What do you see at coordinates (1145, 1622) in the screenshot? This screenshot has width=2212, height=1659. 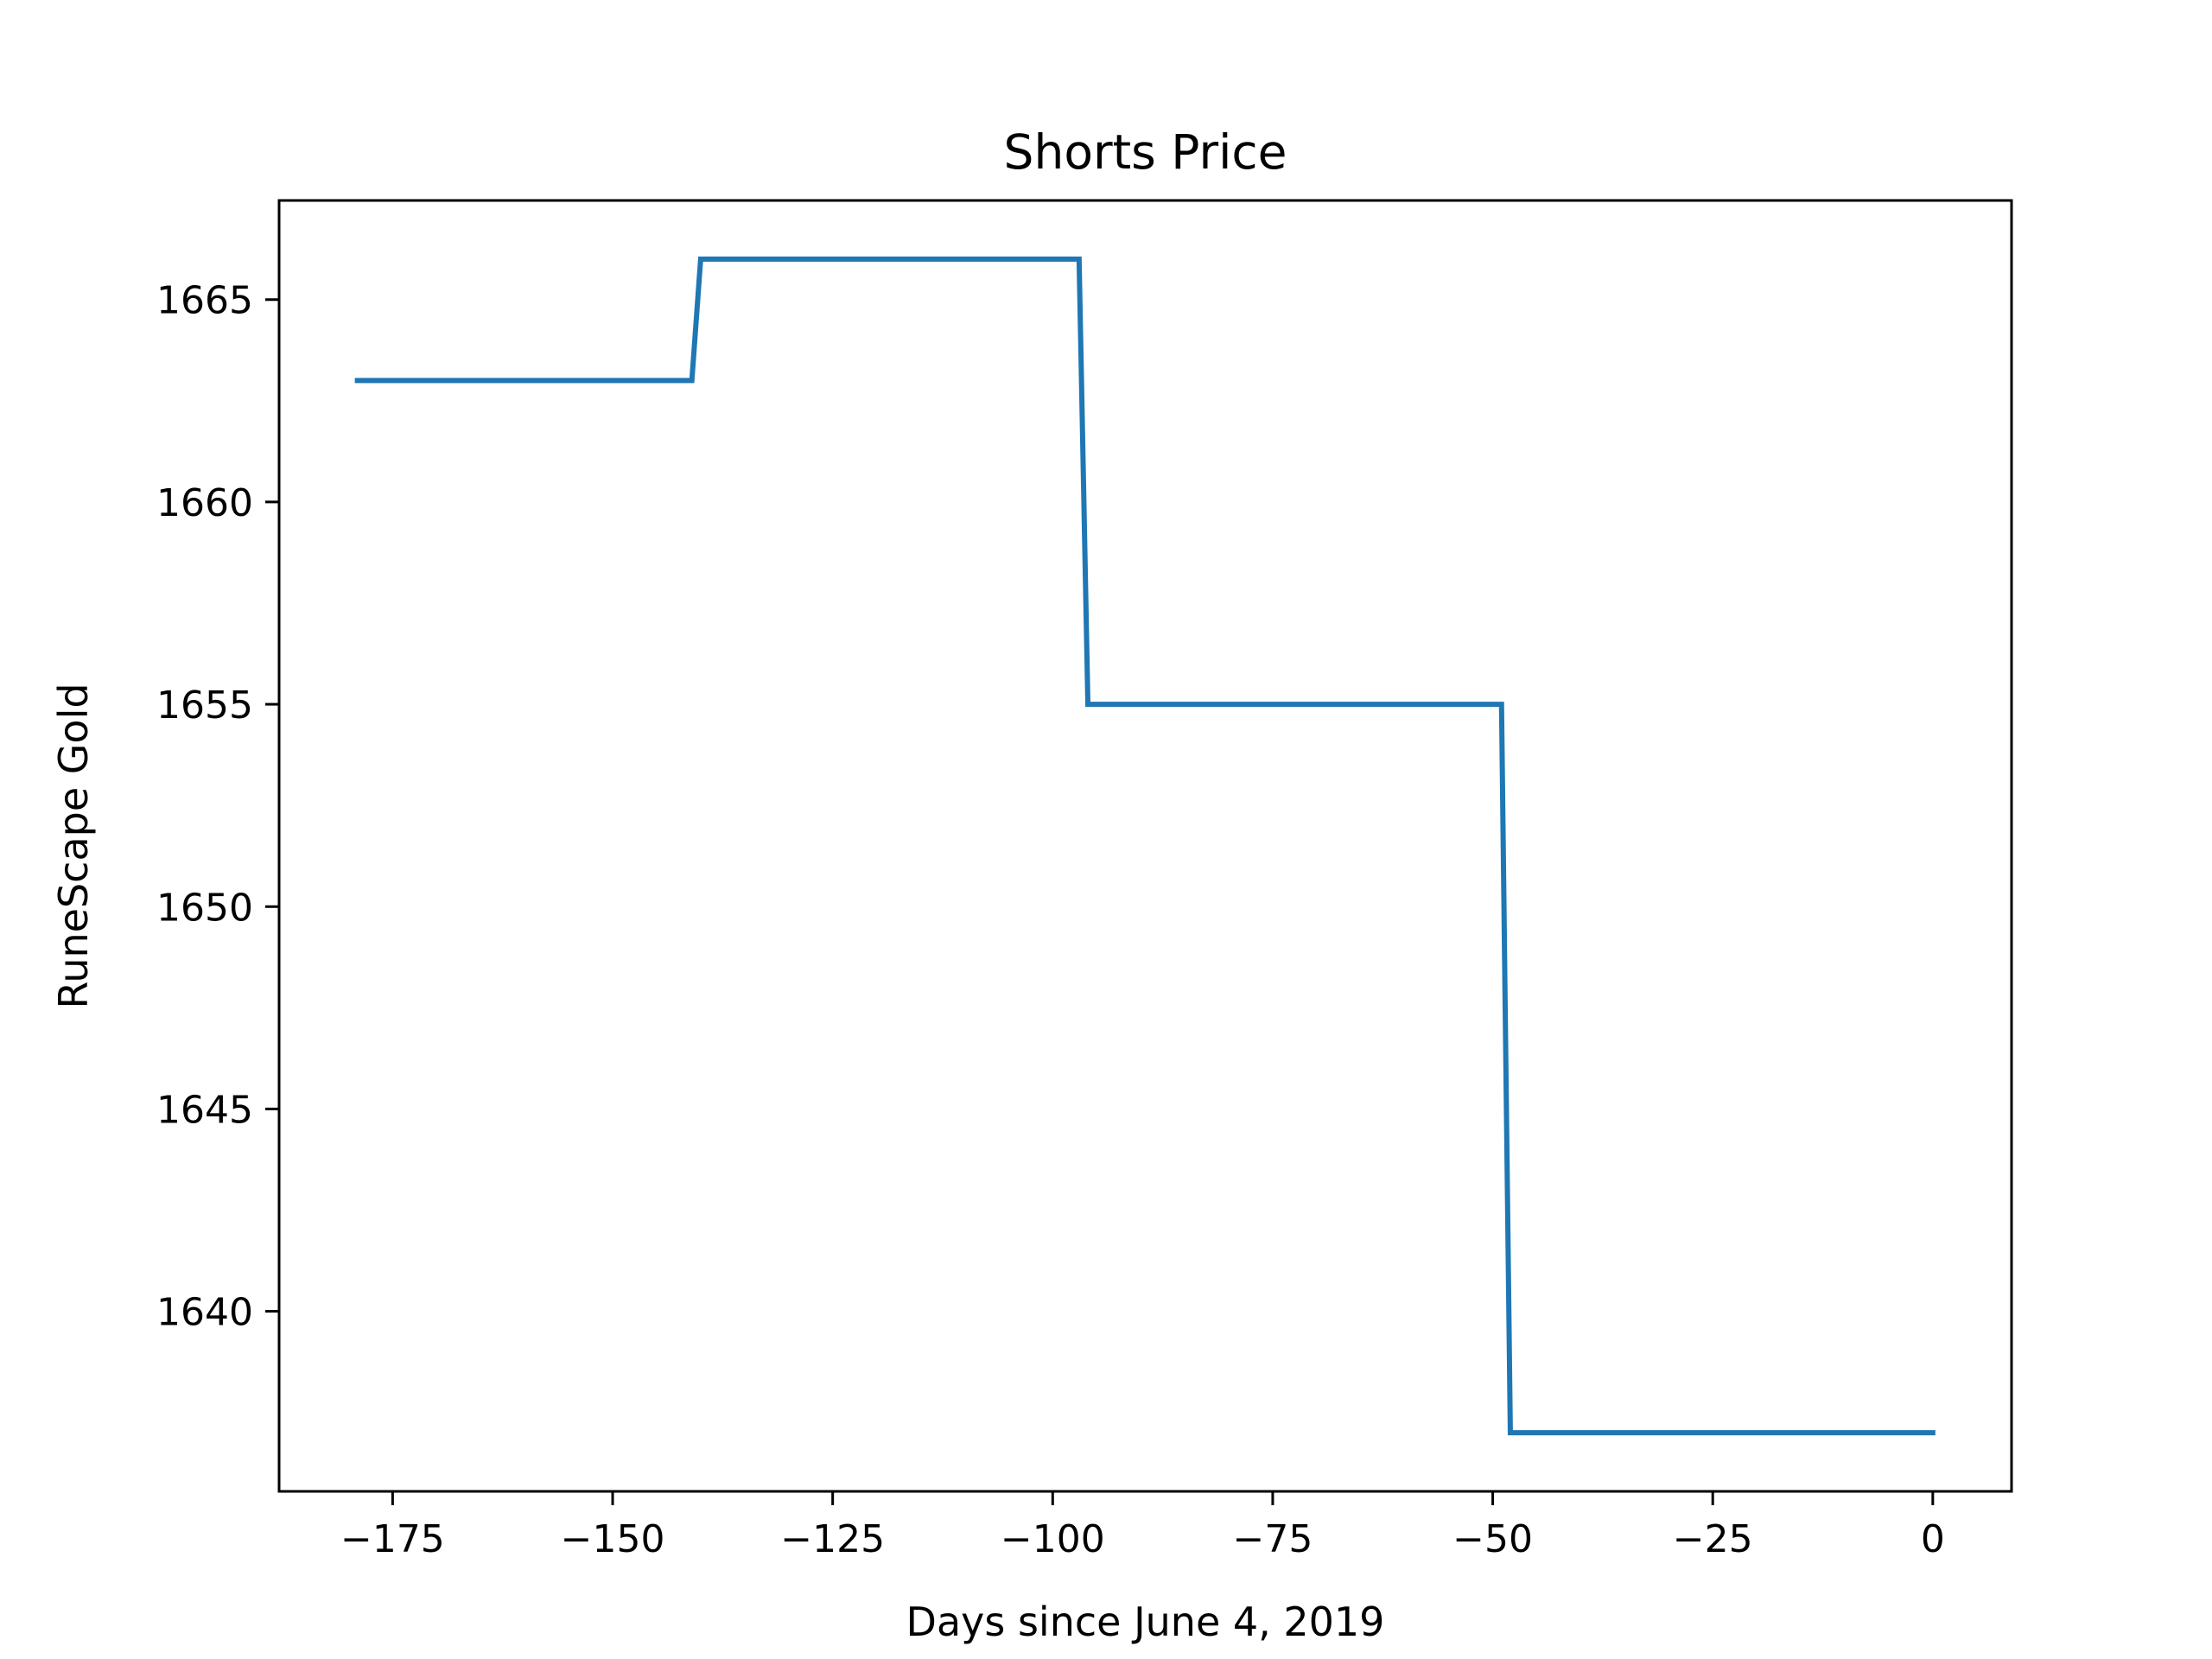 I see `x-axis-title: Days since June 4, 2019` at bounding box center [1145, 1622].